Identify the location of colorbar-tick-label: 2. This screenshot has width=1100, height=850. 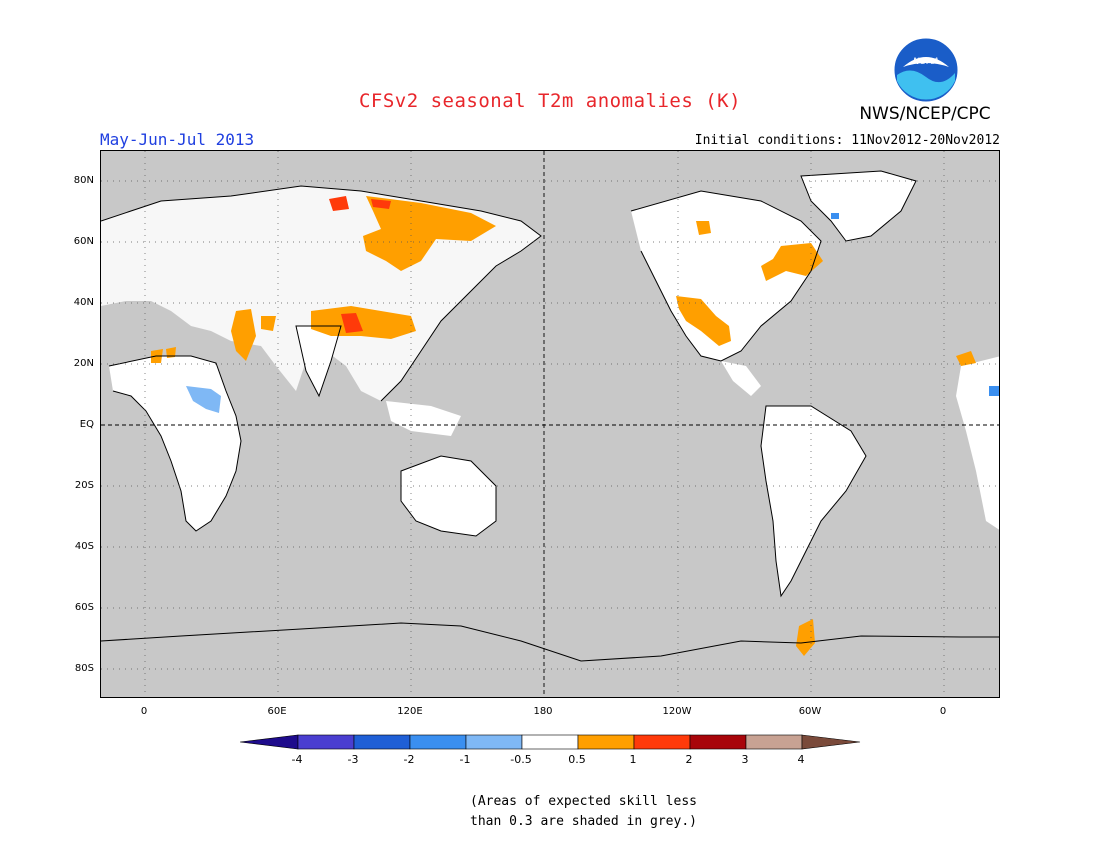
(689, 759).